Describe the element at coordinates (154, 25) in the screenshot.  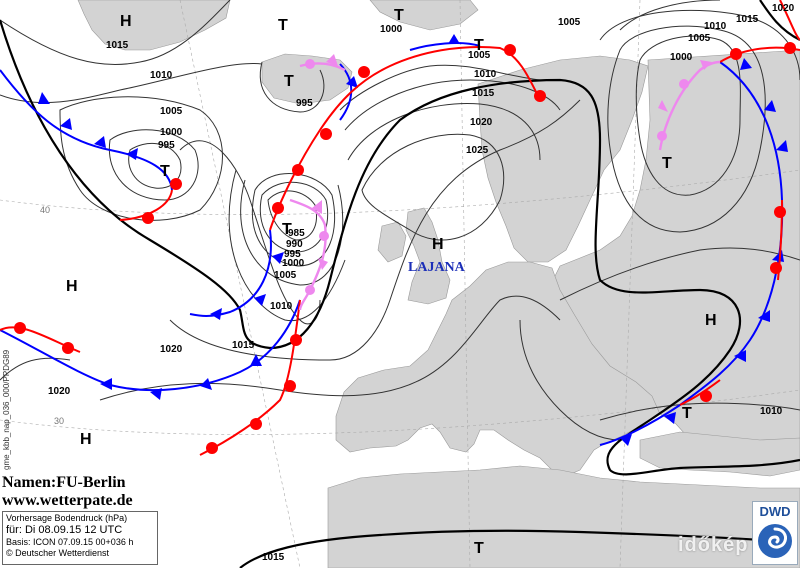
I see `greenland` at that location.